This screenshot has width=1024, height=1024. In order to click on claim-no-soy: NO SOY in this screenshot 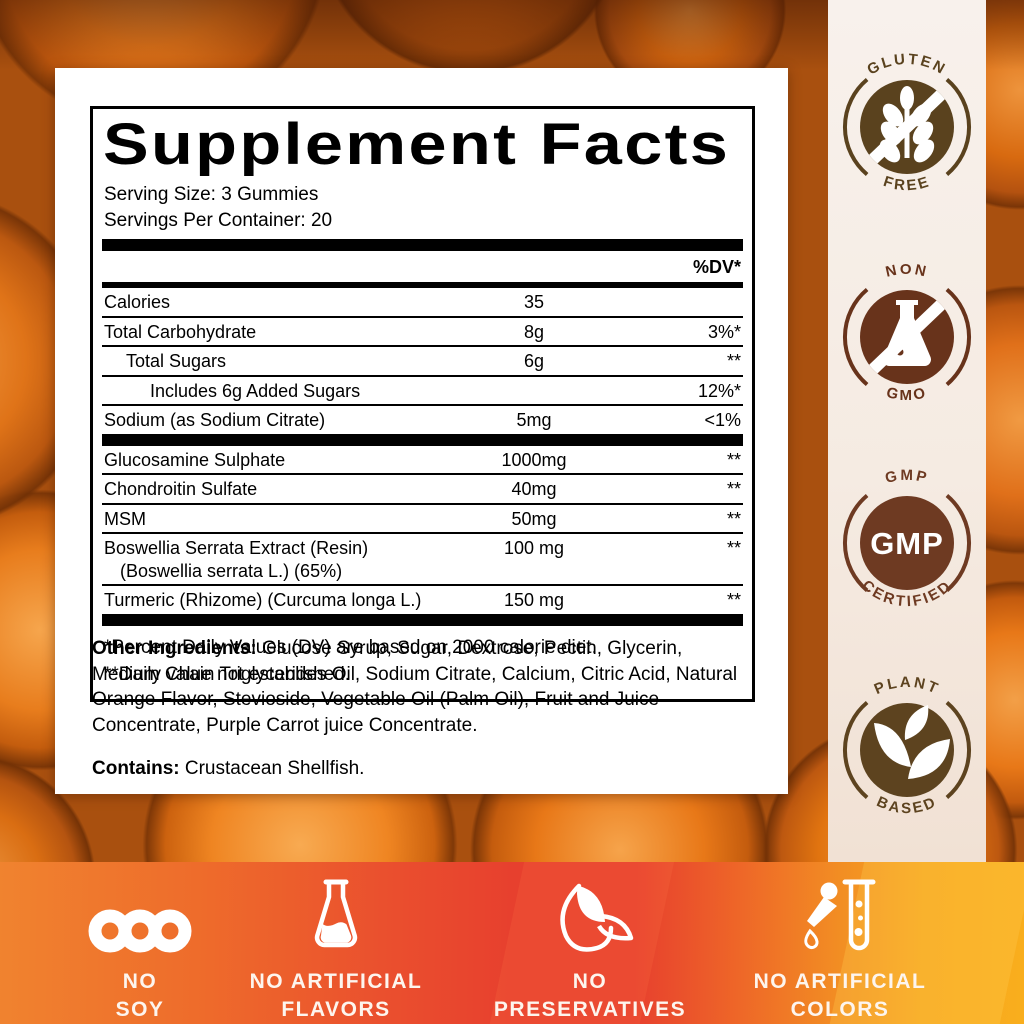, I will do `click(145, 947)`.